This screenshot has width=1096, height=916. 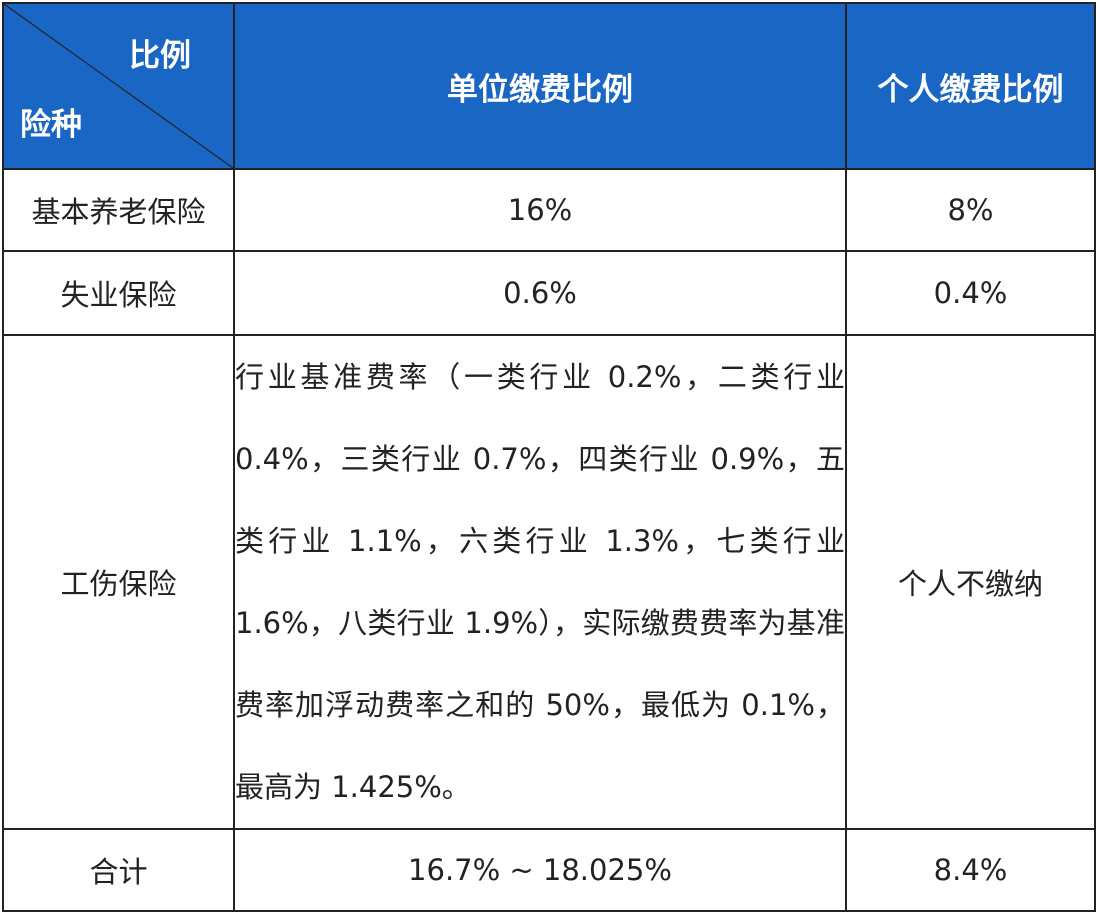 I want to click on table-total-row: 合计 16.7% ~ 18.025% 8.4%, so click(x=549, y=870).